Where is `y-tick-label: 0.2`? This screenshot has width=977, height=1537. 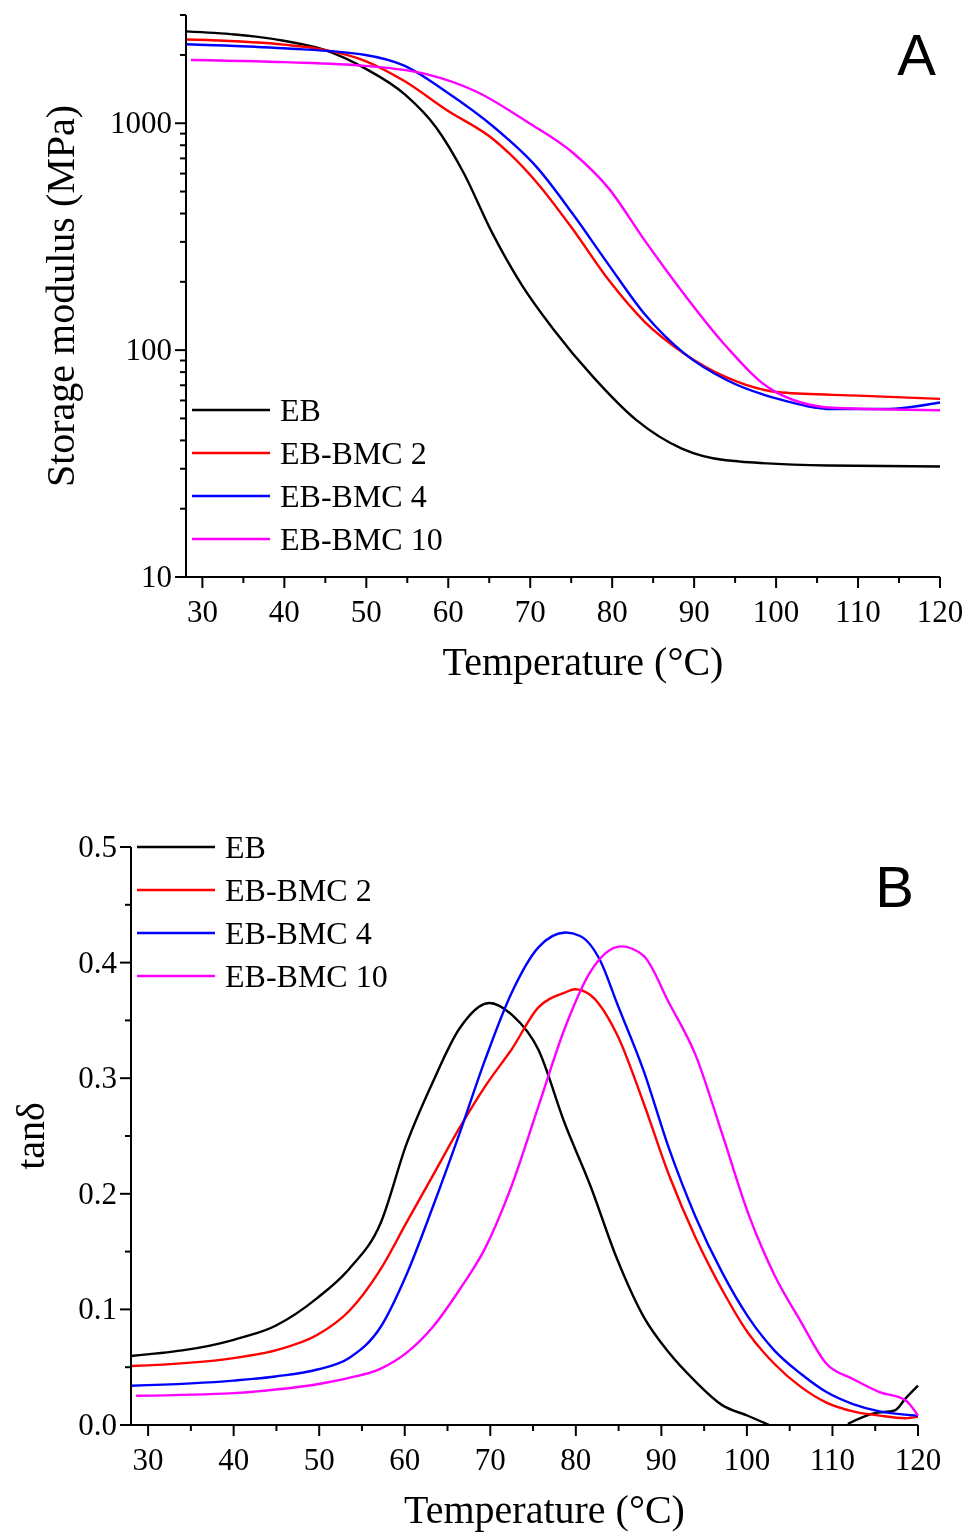 y-tick-label: 0.2 is located at coordinates (97, 1193).